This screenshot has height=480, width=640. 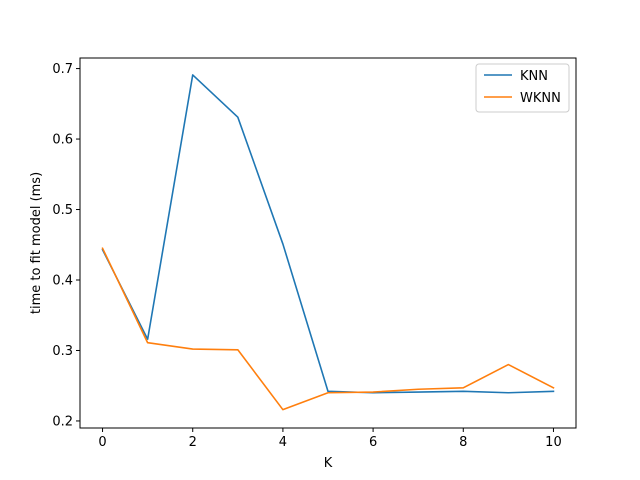 What do you see at coordinates (330, 439) in the screenshot?
I see `x-axis-ticks: 0 2 4 6 8 10` at bounding box center [330, 439].